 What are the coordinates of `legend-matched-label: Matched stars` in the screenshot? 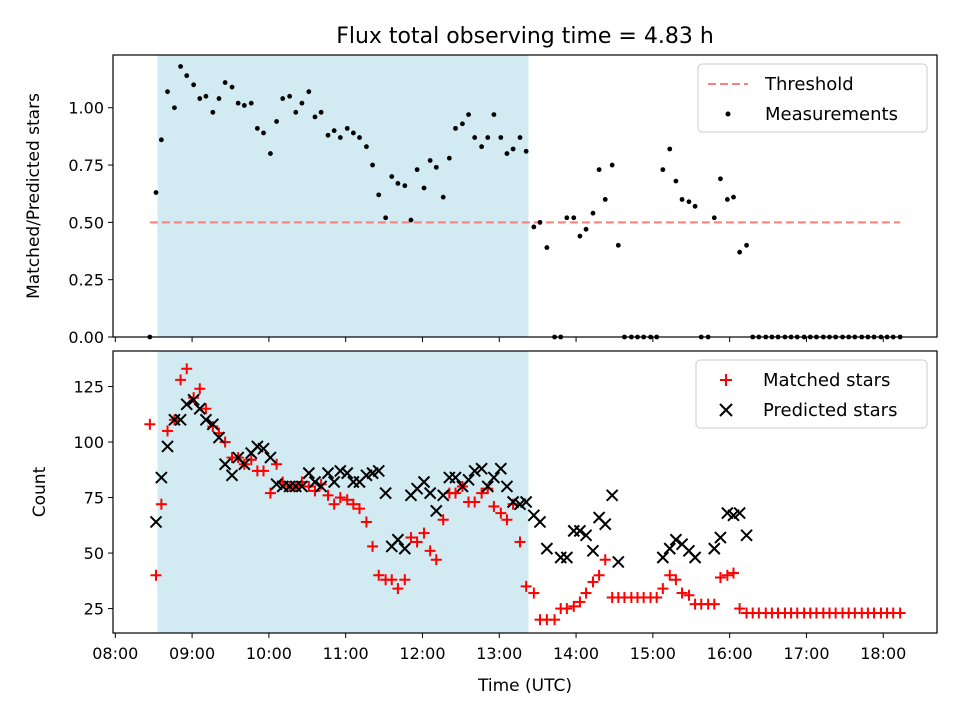 It's located at (826, 380).